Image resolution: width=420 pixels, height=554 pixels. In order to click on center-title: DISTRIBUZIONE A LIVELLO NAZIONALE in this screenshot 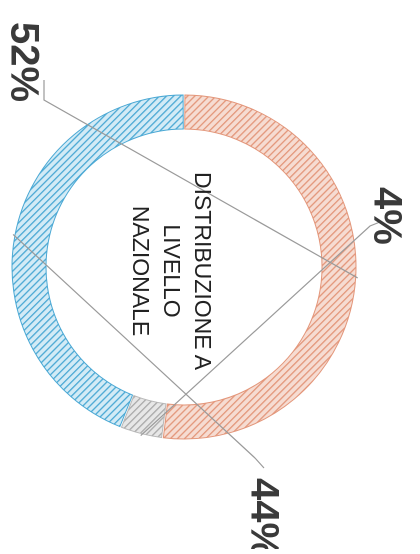, I will do `click(172, 271)`.